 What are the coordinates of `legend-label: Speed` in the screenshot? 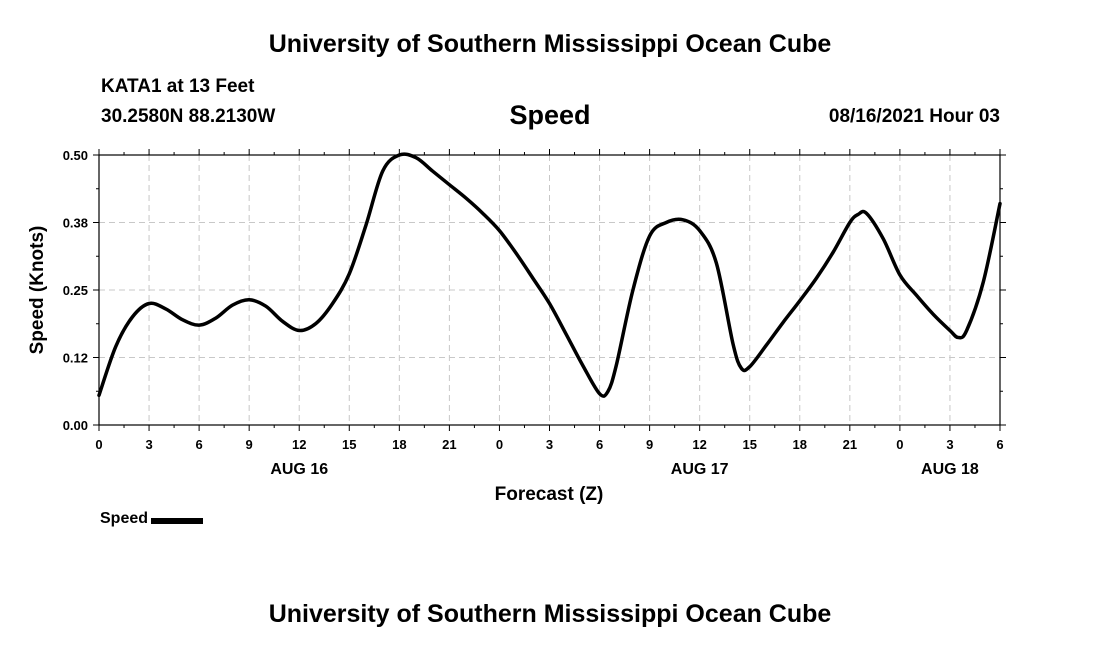 It's located at (124, 518).